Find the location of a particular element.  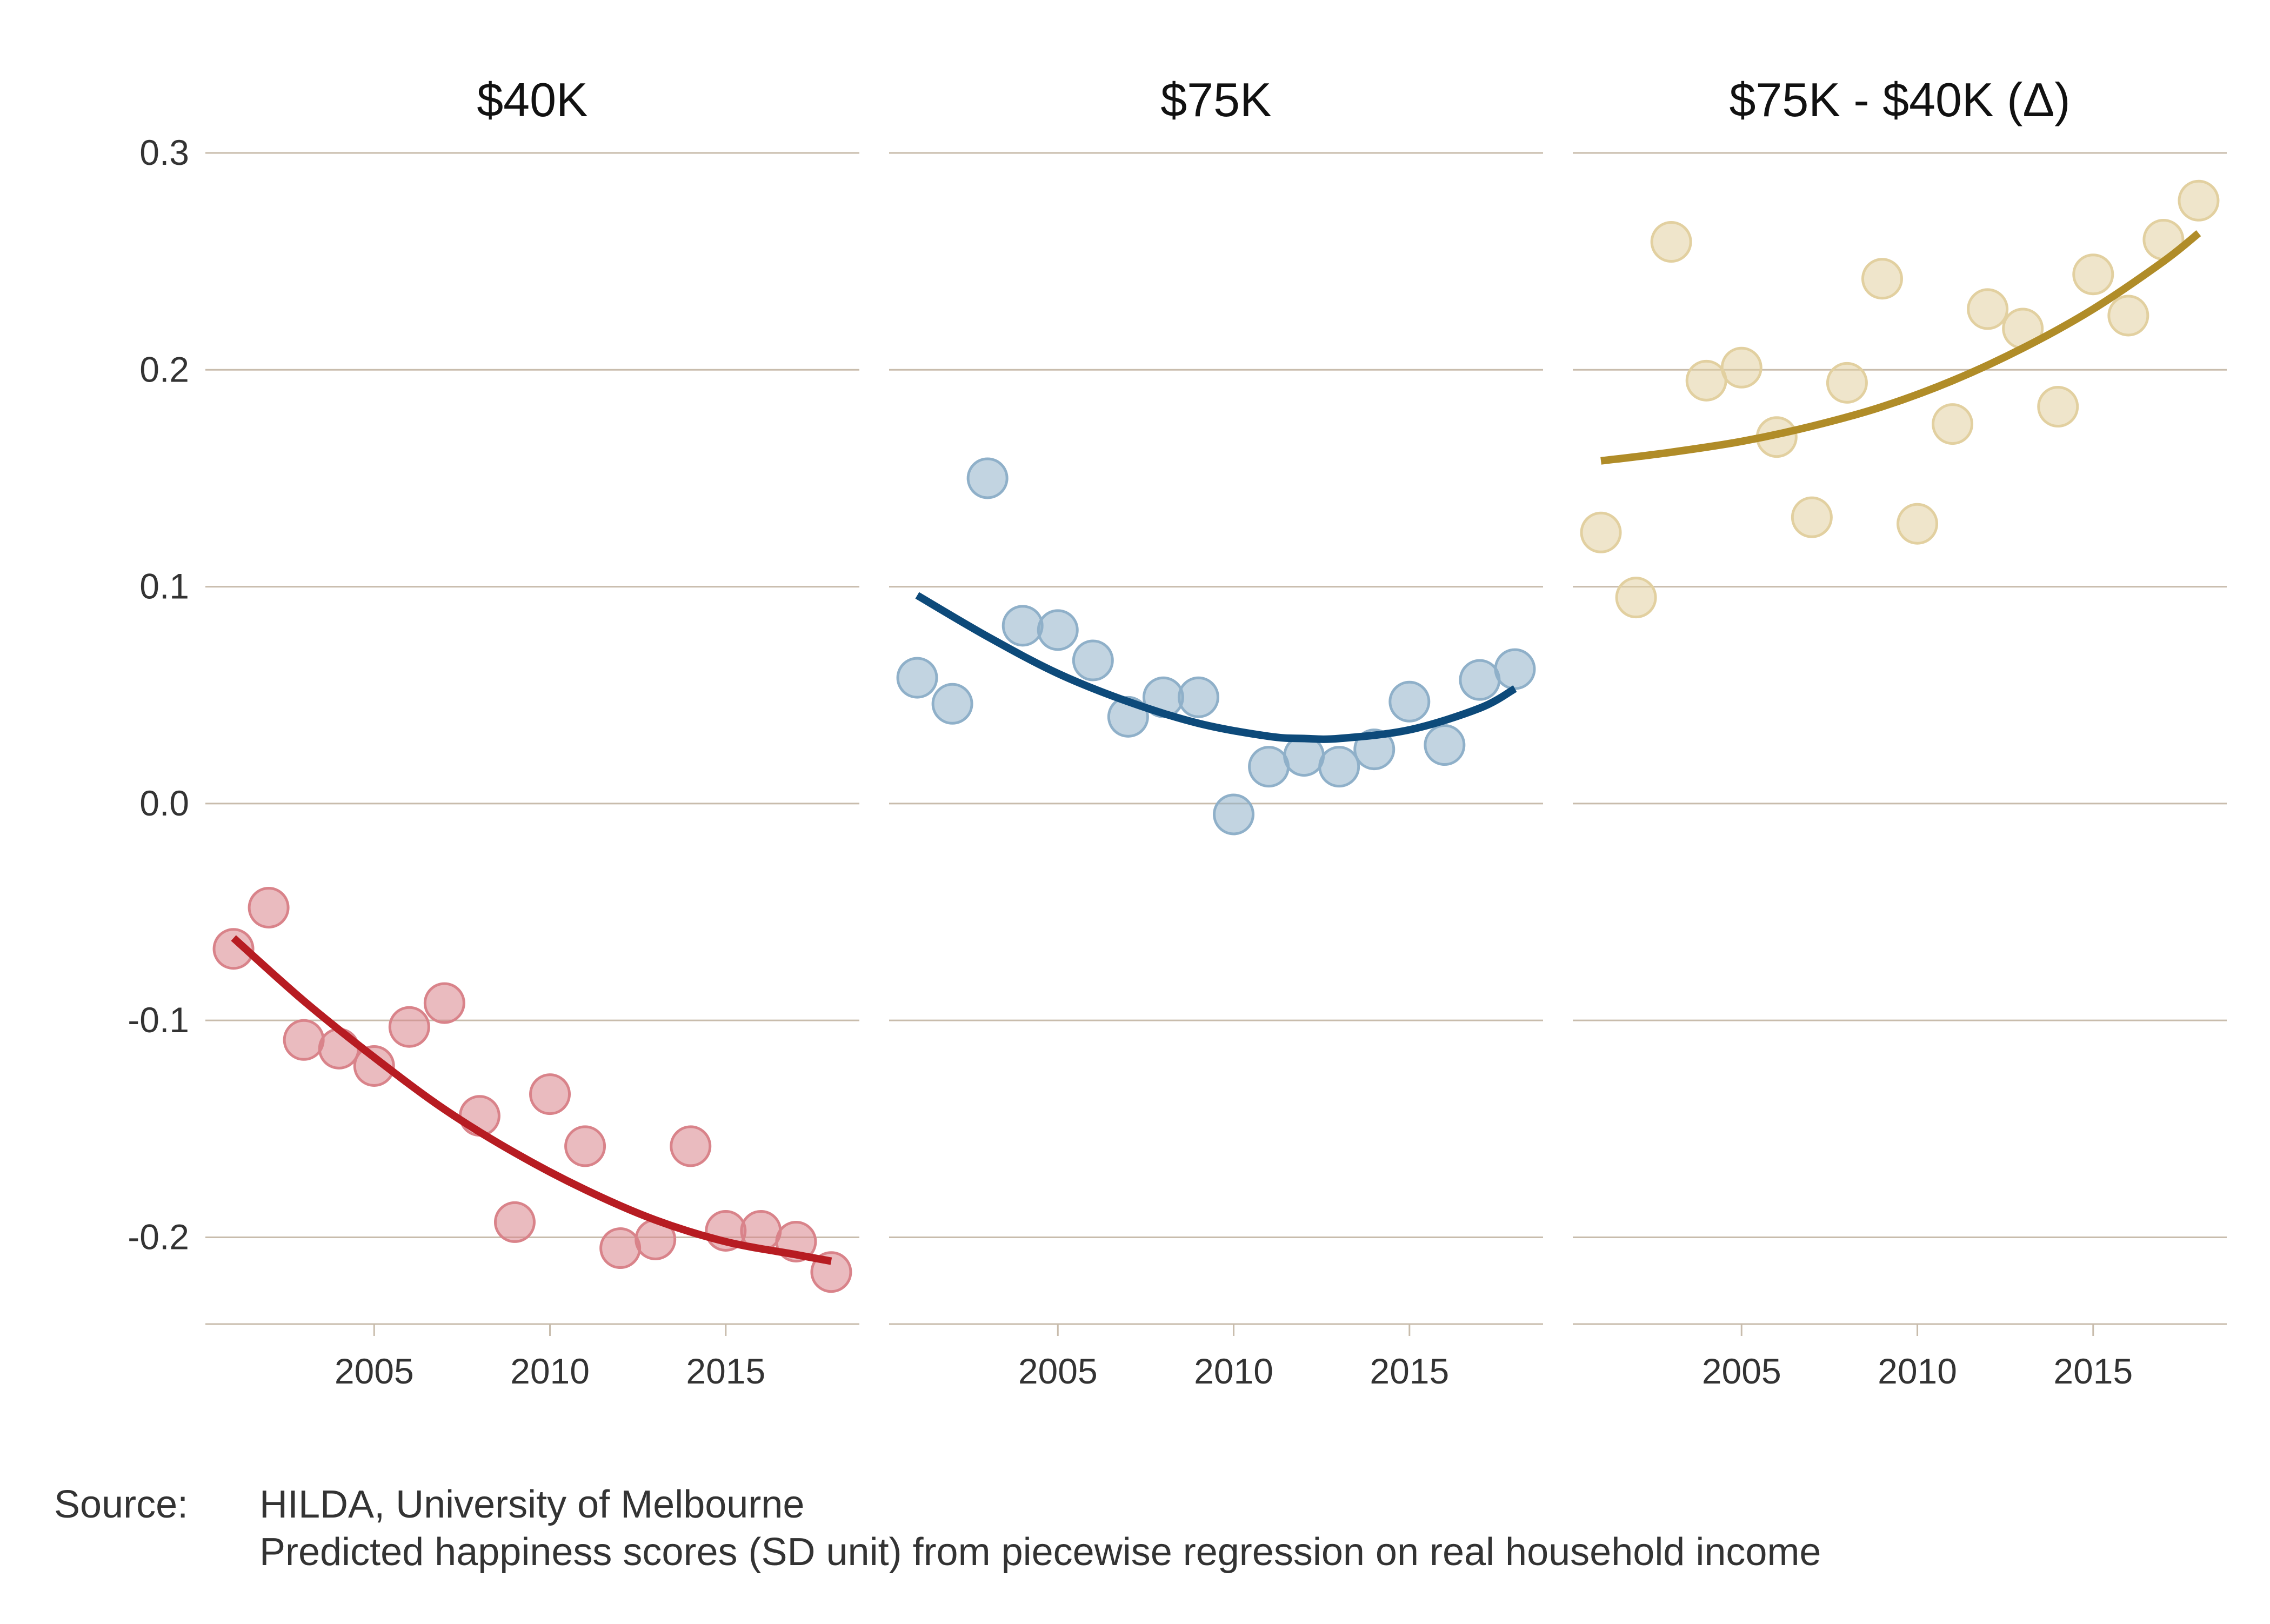

source-label: Source: is located at coordinates (121, 1504).